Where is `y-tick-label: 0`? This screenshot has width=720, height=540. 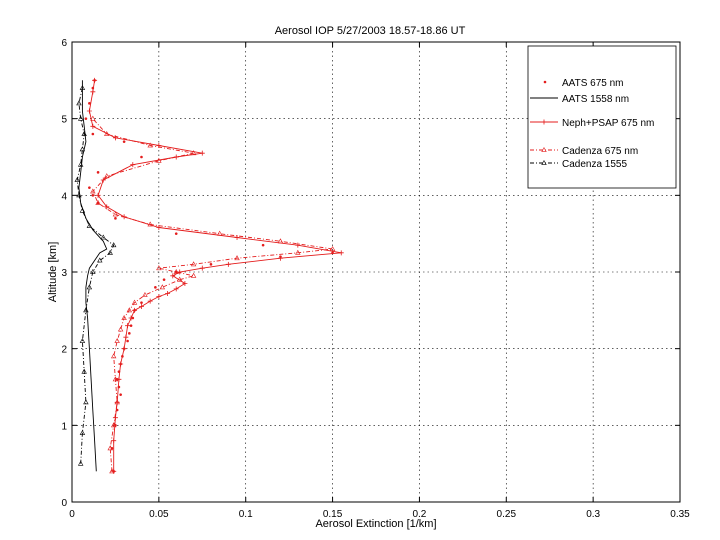
y-tick-label: 0 is located at coordinates (64, 503).